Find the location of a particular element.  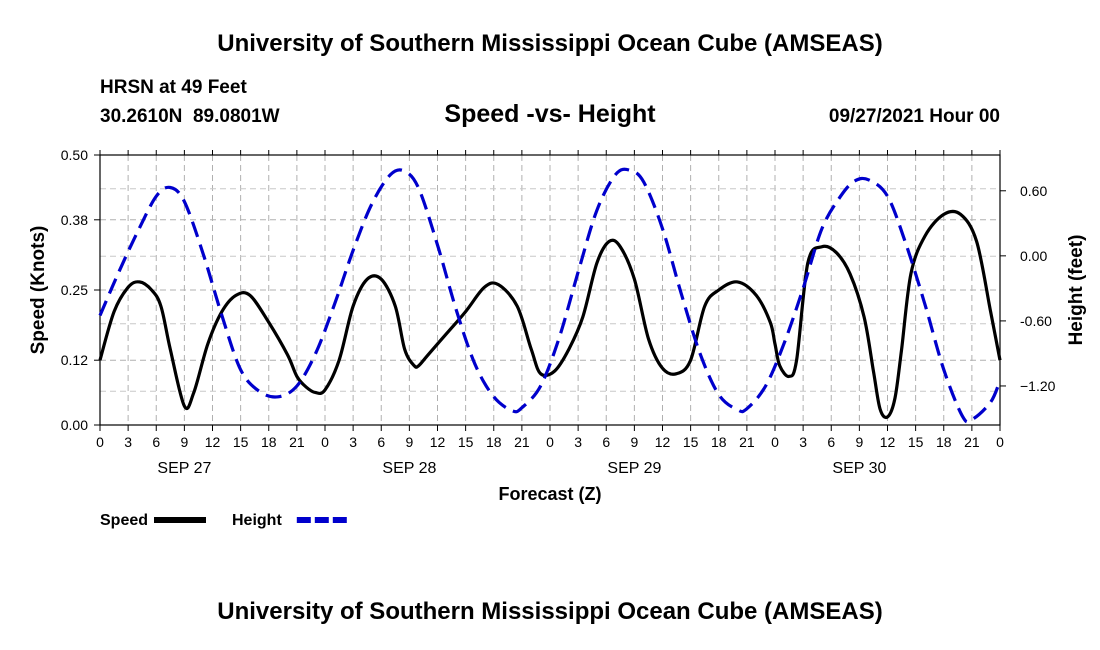

day-label: SEP 27 is located at coordinates (184, 468).